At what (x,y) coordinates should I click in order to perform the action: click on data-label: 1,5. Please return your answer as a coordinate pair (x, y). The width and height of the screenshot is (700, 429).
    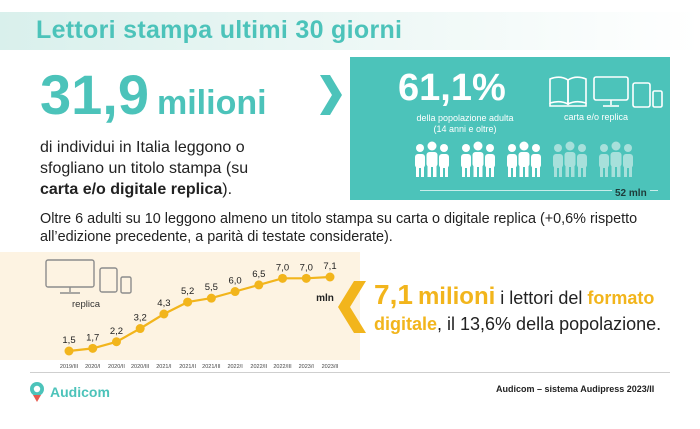
    Looking at the image, I should click on (68, 340).